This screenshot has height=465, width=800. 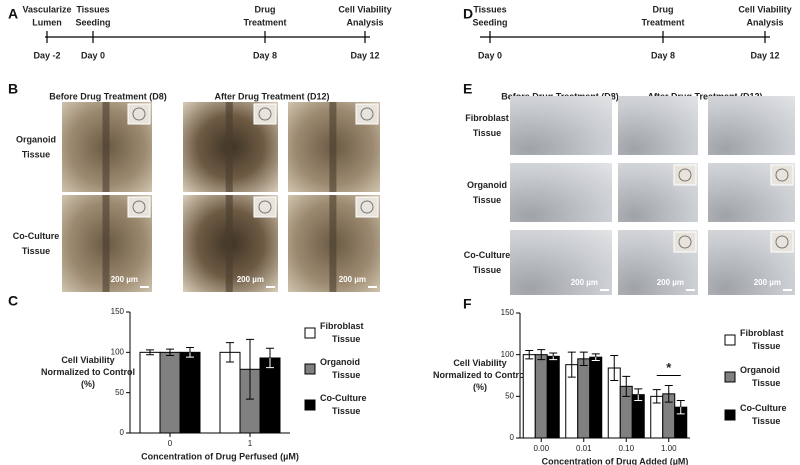 I want to click on x-axis-label: Concentration of Drug Perfused (µM), so click(x=220, y=456).